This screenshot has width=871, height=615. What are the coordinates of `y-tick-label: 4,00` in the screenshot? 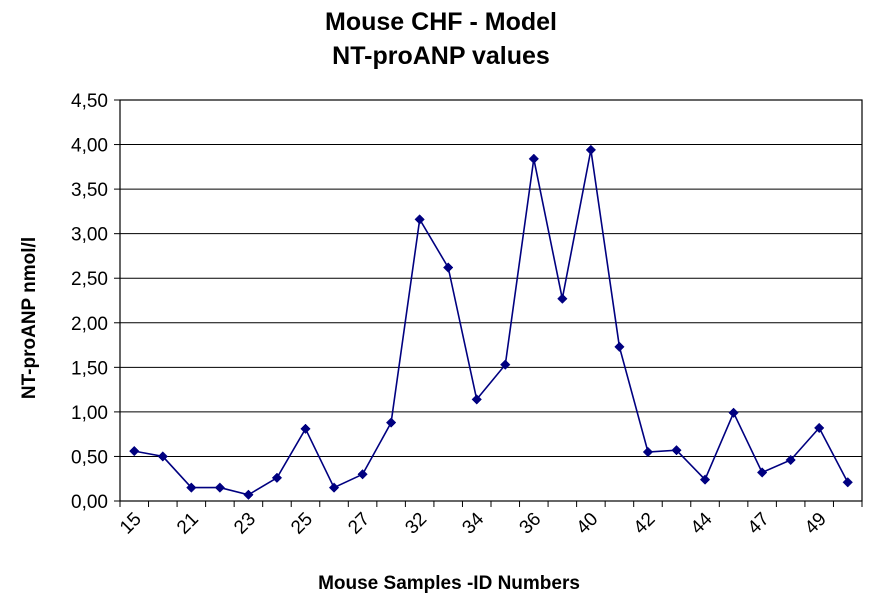 It's located at (89, 146).